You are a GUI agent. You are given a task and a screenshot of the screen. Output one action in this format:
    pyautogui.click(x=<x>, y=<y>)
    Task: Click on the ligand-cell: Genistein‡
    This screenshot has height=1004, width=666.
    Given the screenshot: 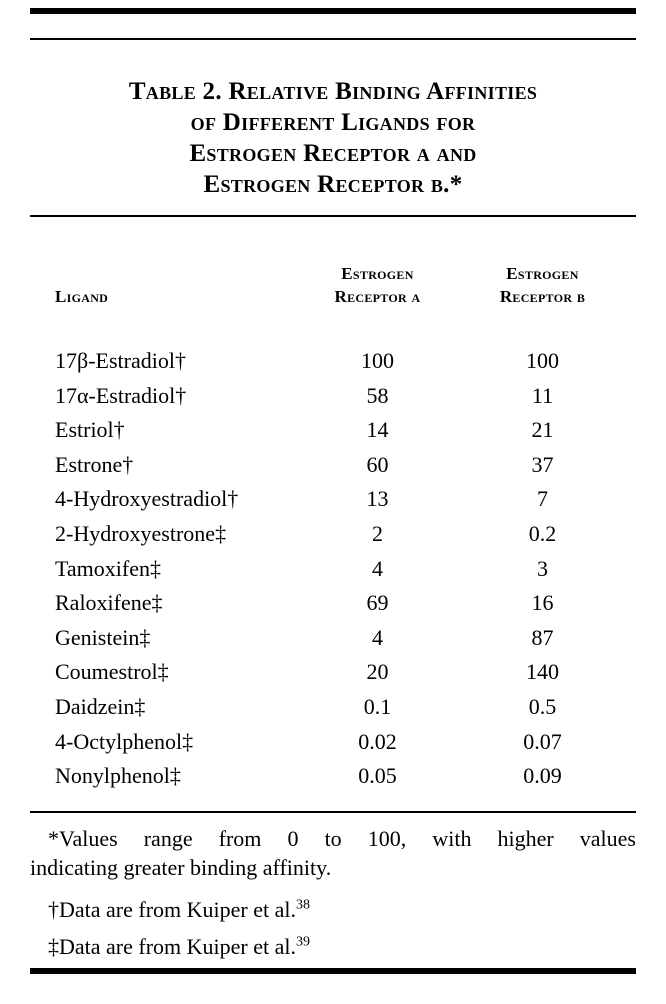 What is the action you would take?
    pyautogui.click(x=103, y=637)
    